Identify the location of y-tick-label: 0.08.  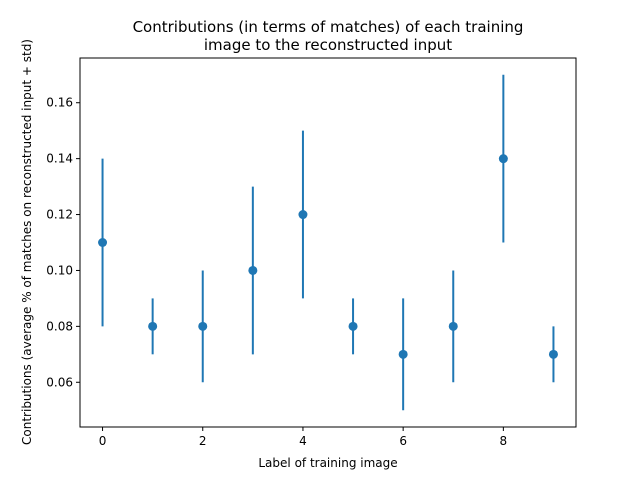
(59, 326).